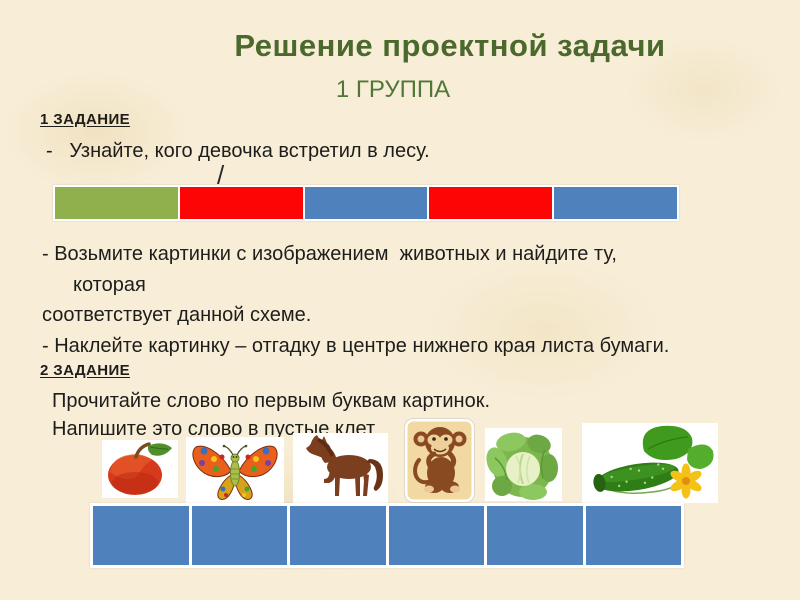 Image resolution: width=800 pixels, height=600 pixels. What do you see at coordinates (177, 315) in the screenshot?
I see `task1-line3: соответствует данной схеме.` at bounding box center [177, 315].